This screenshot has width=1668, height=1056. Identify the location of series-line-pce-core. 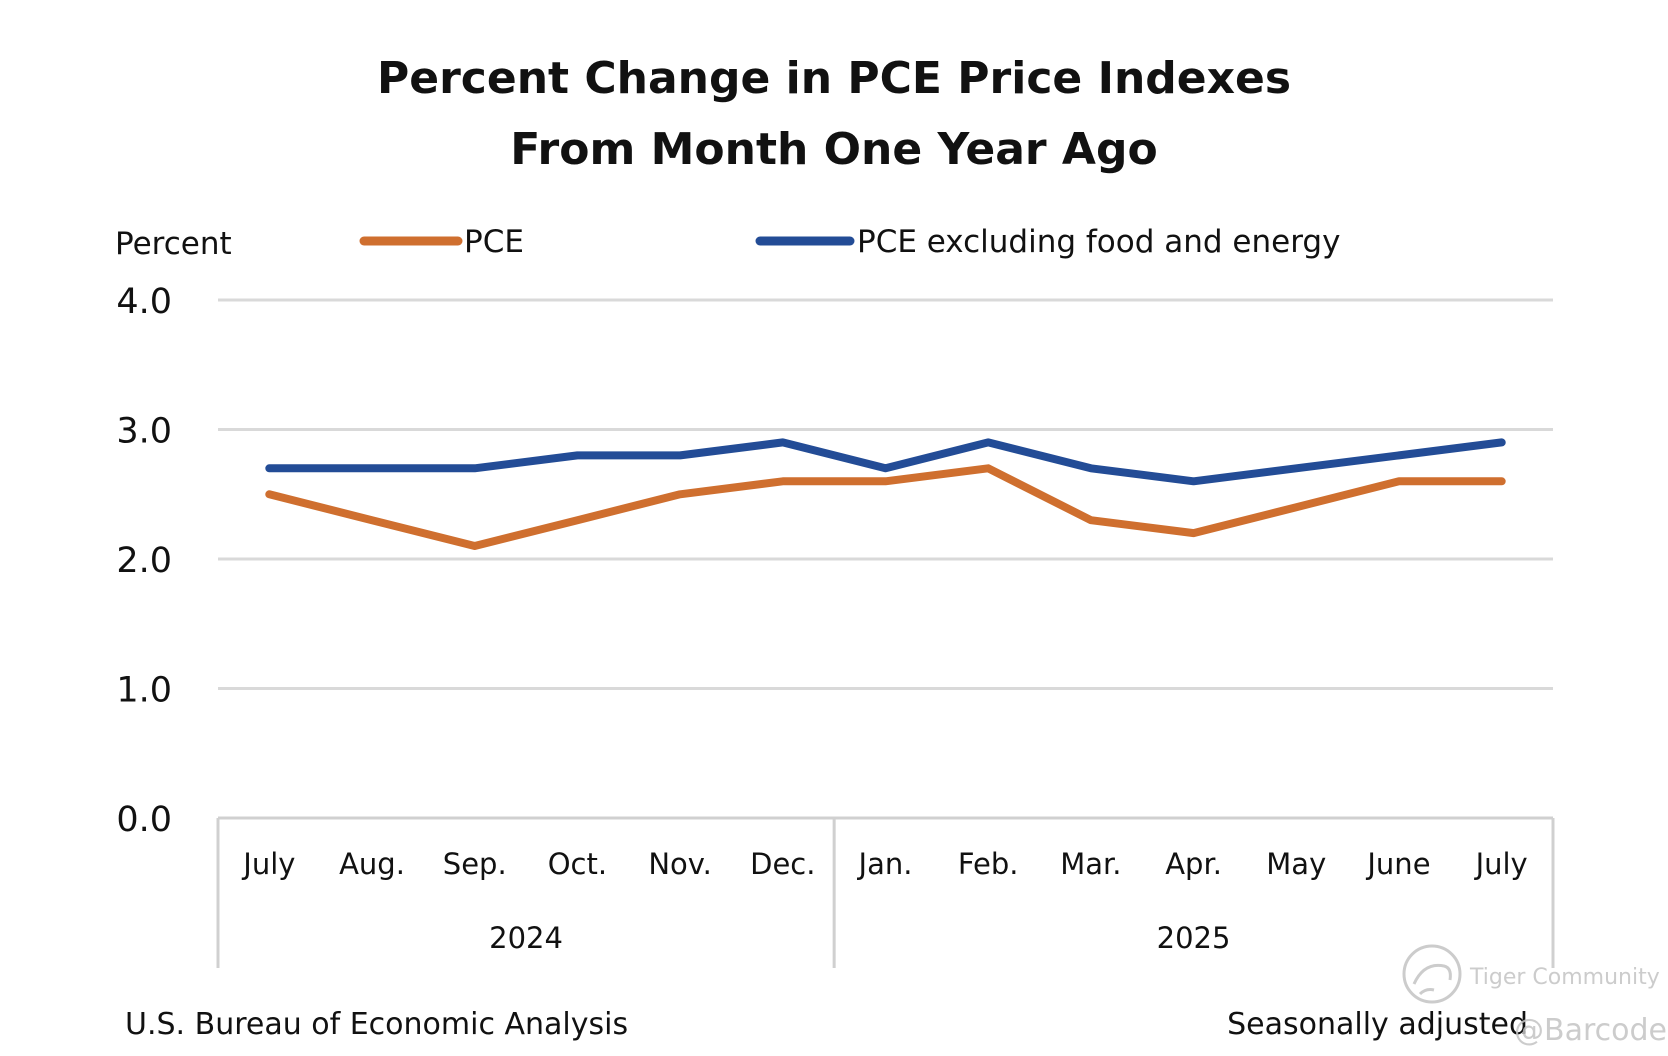
(885, 462).